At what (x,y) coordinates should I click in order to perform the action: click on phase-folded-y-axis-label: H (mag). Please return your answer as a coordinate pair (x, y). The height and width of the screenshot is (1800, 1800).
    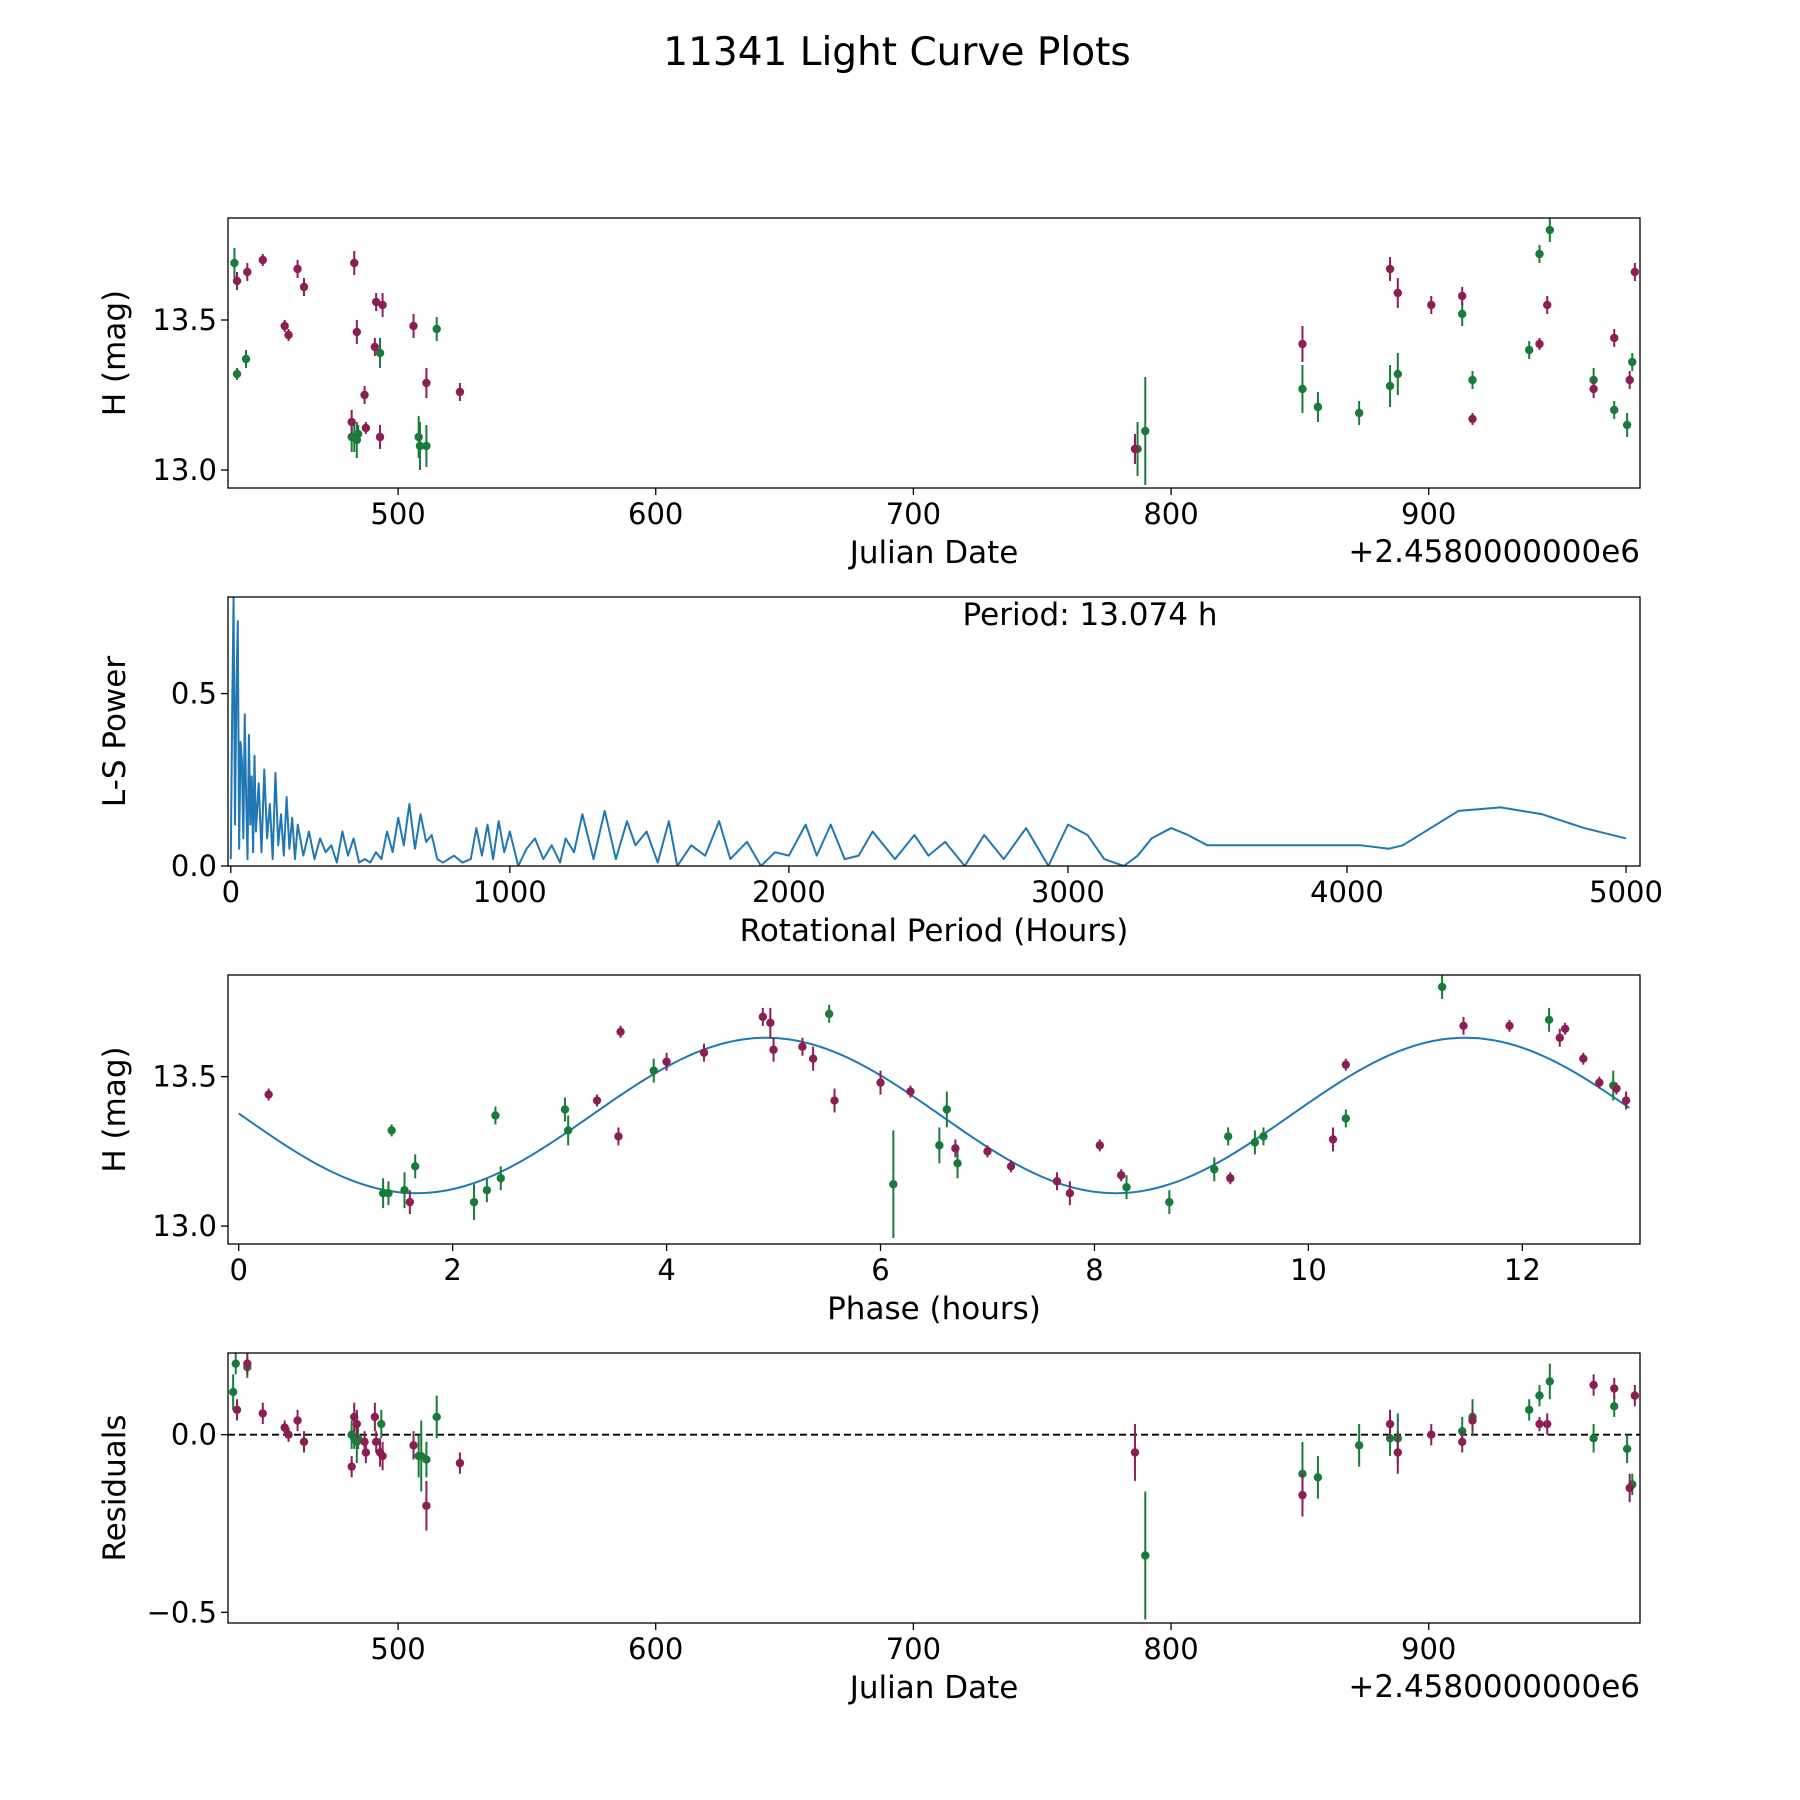
    Looking at the image, I should click on (115, 1109).